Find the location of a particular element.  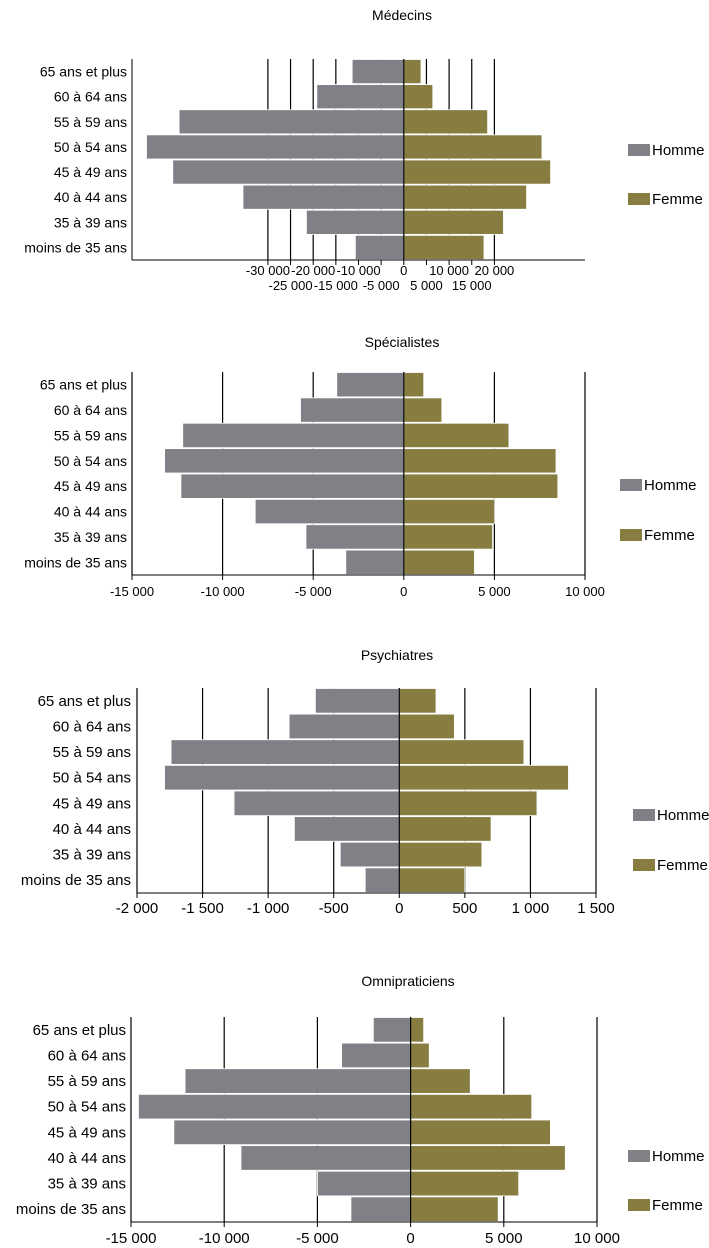

tick-label: -20 000 is located at coordinates (313, 270).